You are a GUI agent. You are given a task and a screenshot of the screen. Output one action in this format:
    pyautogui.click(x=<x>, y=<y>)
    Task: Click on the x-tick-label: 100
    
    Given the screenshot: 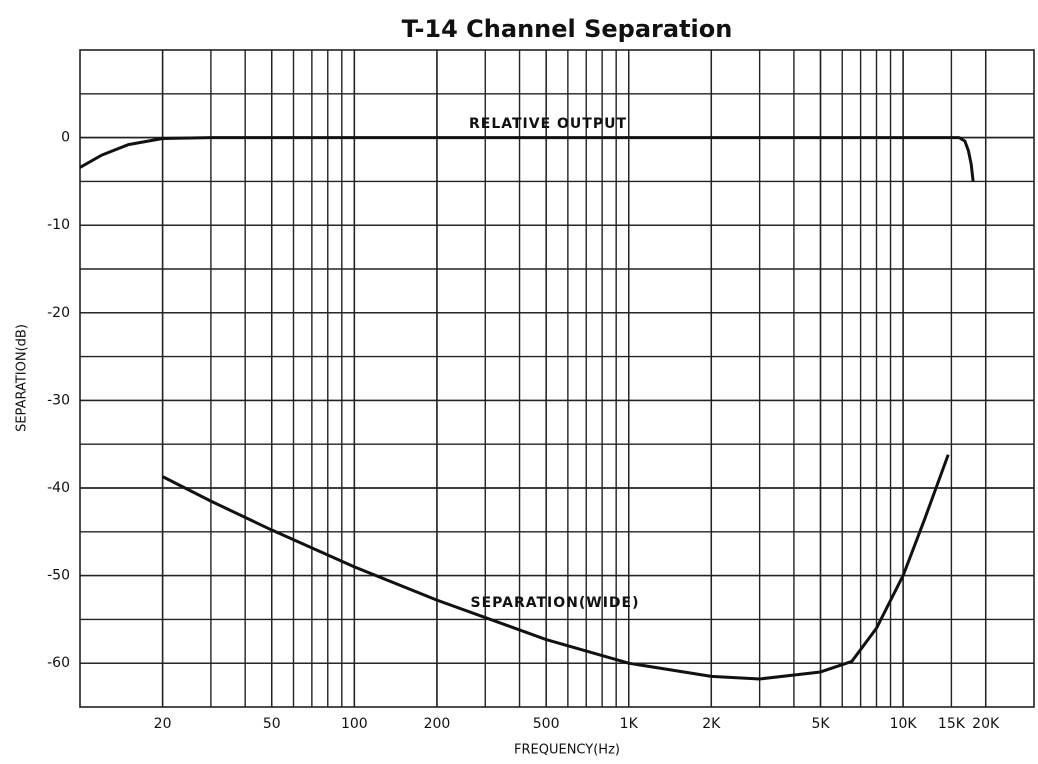 What is the action you would take?
    pyautogui.click(x=354, y=724)
    